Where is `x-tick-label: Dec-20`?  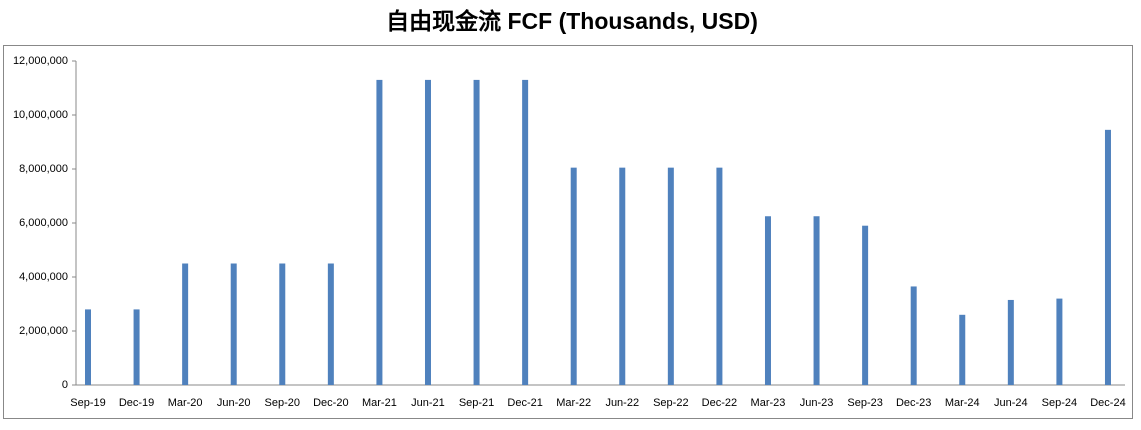
x-tick-label: Dec-20 is located at coordinates (330, 403).